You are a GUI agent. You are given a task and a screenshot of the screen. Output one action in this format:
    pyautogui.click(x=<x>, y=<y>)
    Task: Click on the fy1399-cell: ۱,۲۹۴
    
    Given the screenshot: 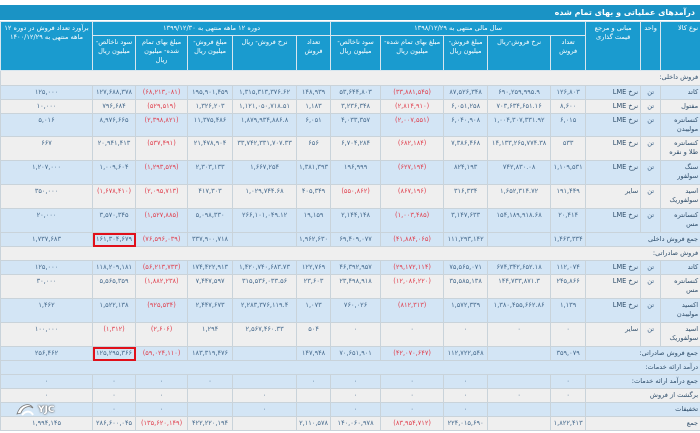 What is the action you would take?
    pyautogui.click(x=210, y=334)
    